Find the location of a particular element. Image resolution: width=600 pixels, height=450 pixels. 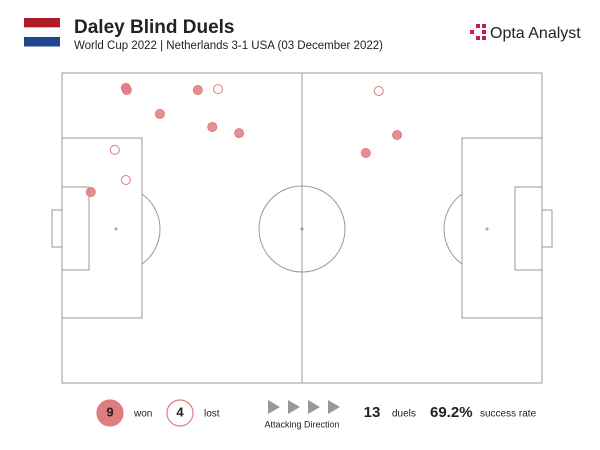

legend-count: 4 is located at coordinates (180, 411).